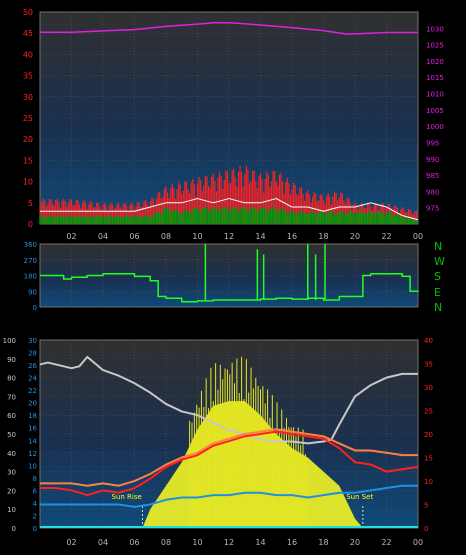  I want to click on humidity-line, so click(228, 400).